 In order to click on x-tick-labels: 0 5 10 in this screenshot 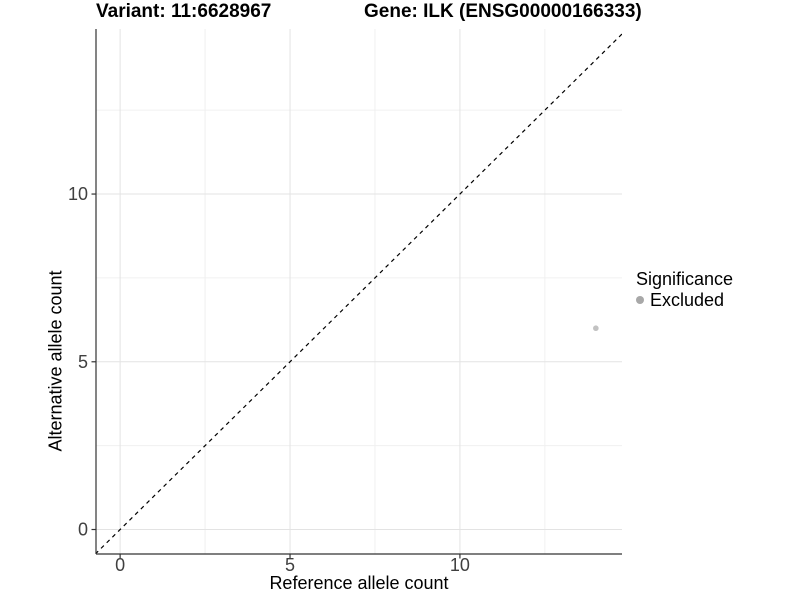, I will do `click(292, 565)`.